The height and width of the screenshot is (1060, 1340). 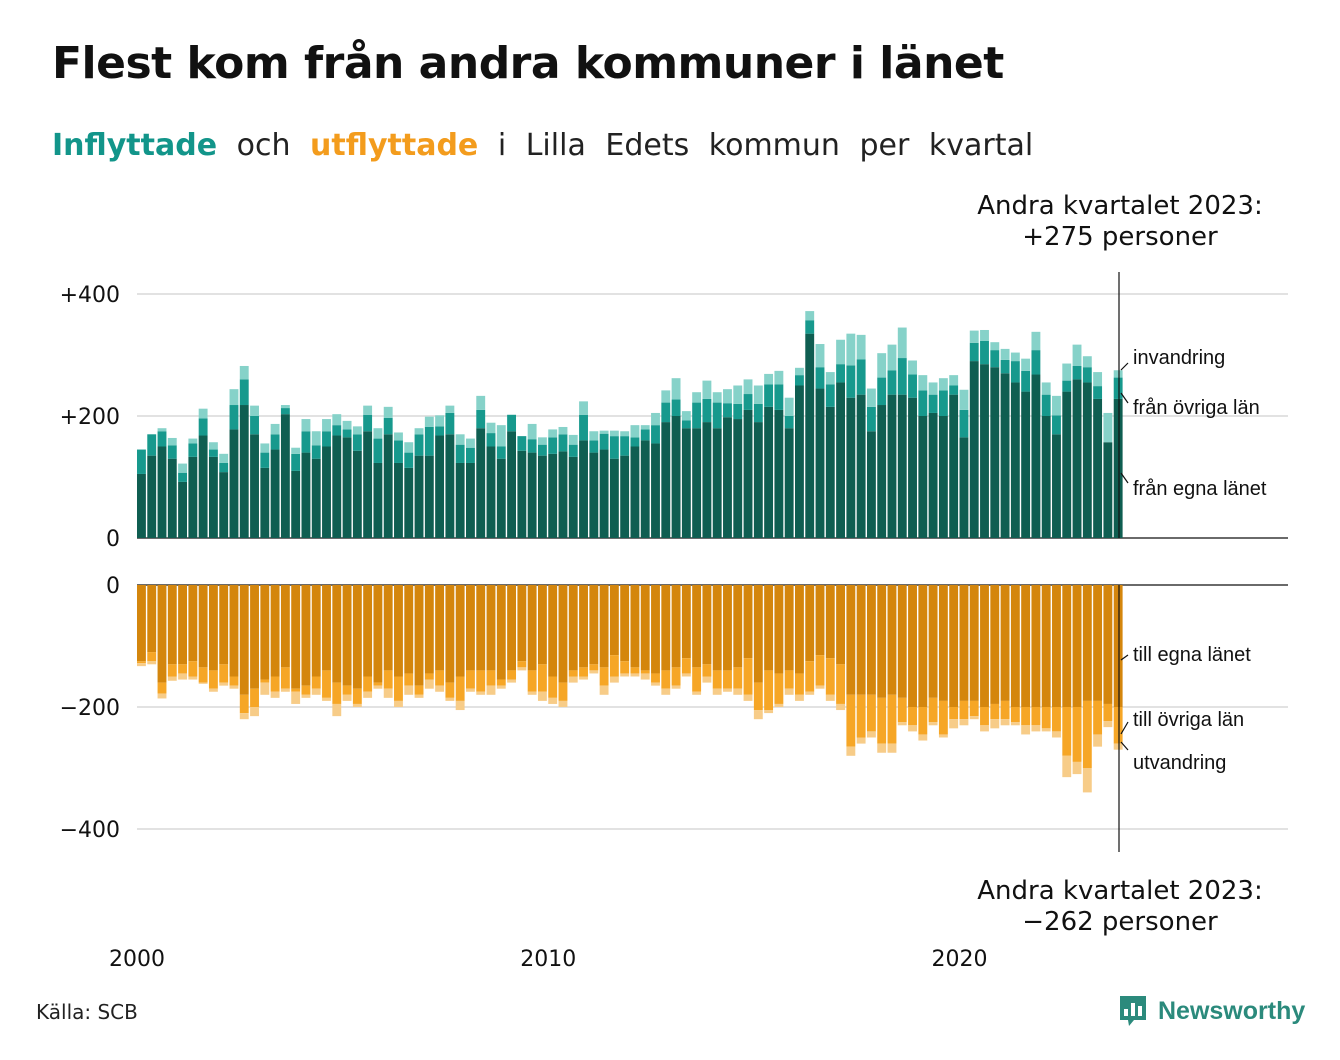 What do you see at coordinates (528, 63) in the screenshot?
I see `chart-title: Flest kom från andra kommuner i länet` at bounding box center [528, 63].